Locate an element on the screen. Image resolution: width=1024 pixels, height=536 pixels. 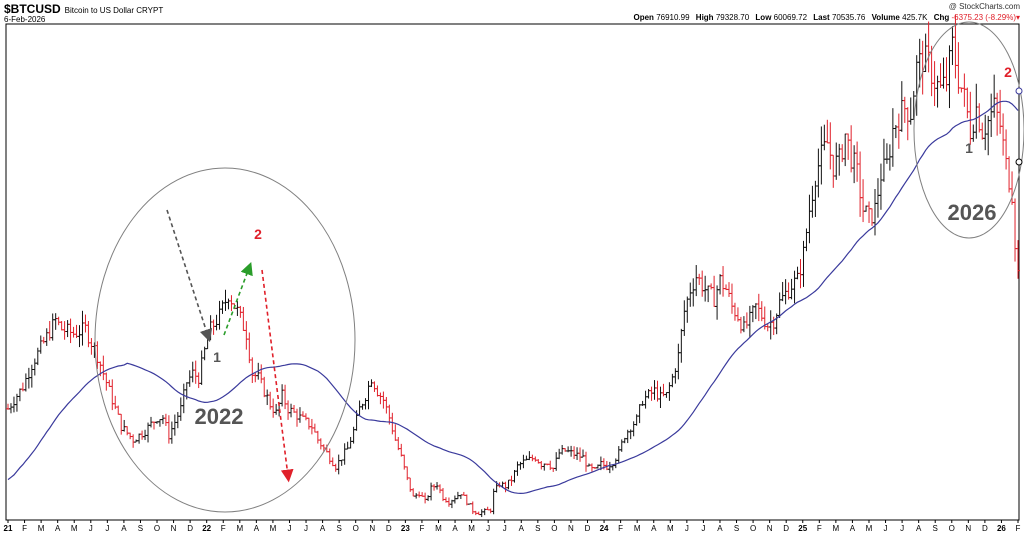
x-tick-month: N is located at coordinates (174, 528).